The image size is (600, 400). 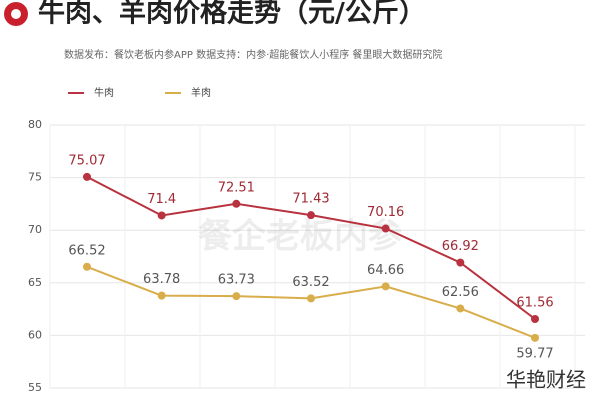 I want to click on data-label: 71.4, so click(x=161, y=199).